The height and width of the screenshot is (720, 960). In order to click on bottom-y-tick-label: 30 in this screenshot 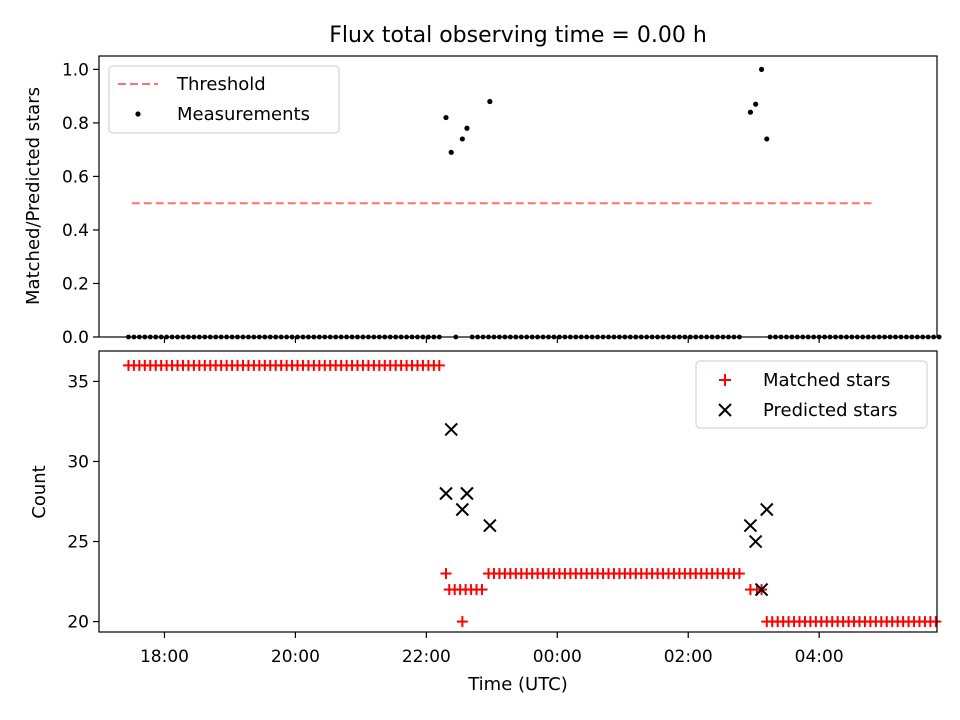, I will do `click(78, 462)`.